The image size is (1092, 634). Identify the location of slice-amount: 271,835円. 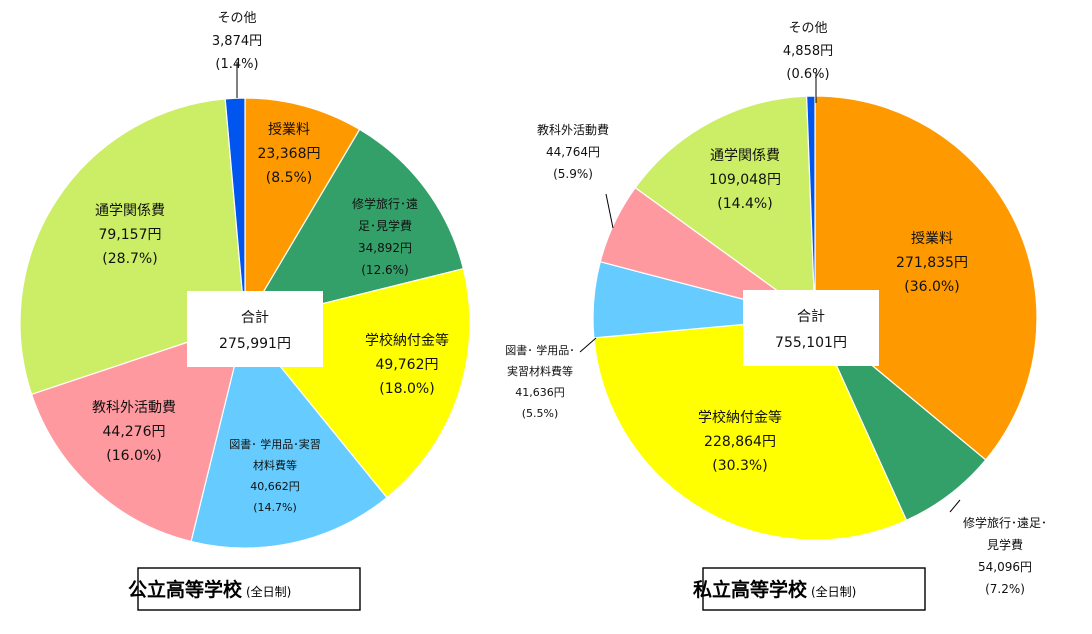
(932, 263).